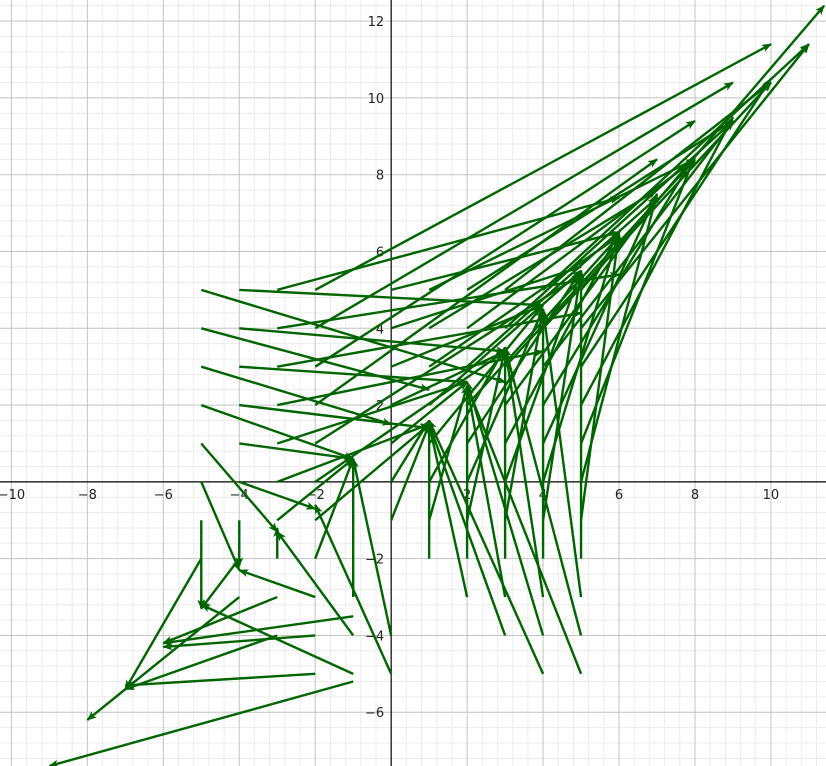 The image size is (826, 766). What do you see at coordinates (12, 495) in the screenshot?
I see `x-tick-label: −10` at bounding box center [12, 495].